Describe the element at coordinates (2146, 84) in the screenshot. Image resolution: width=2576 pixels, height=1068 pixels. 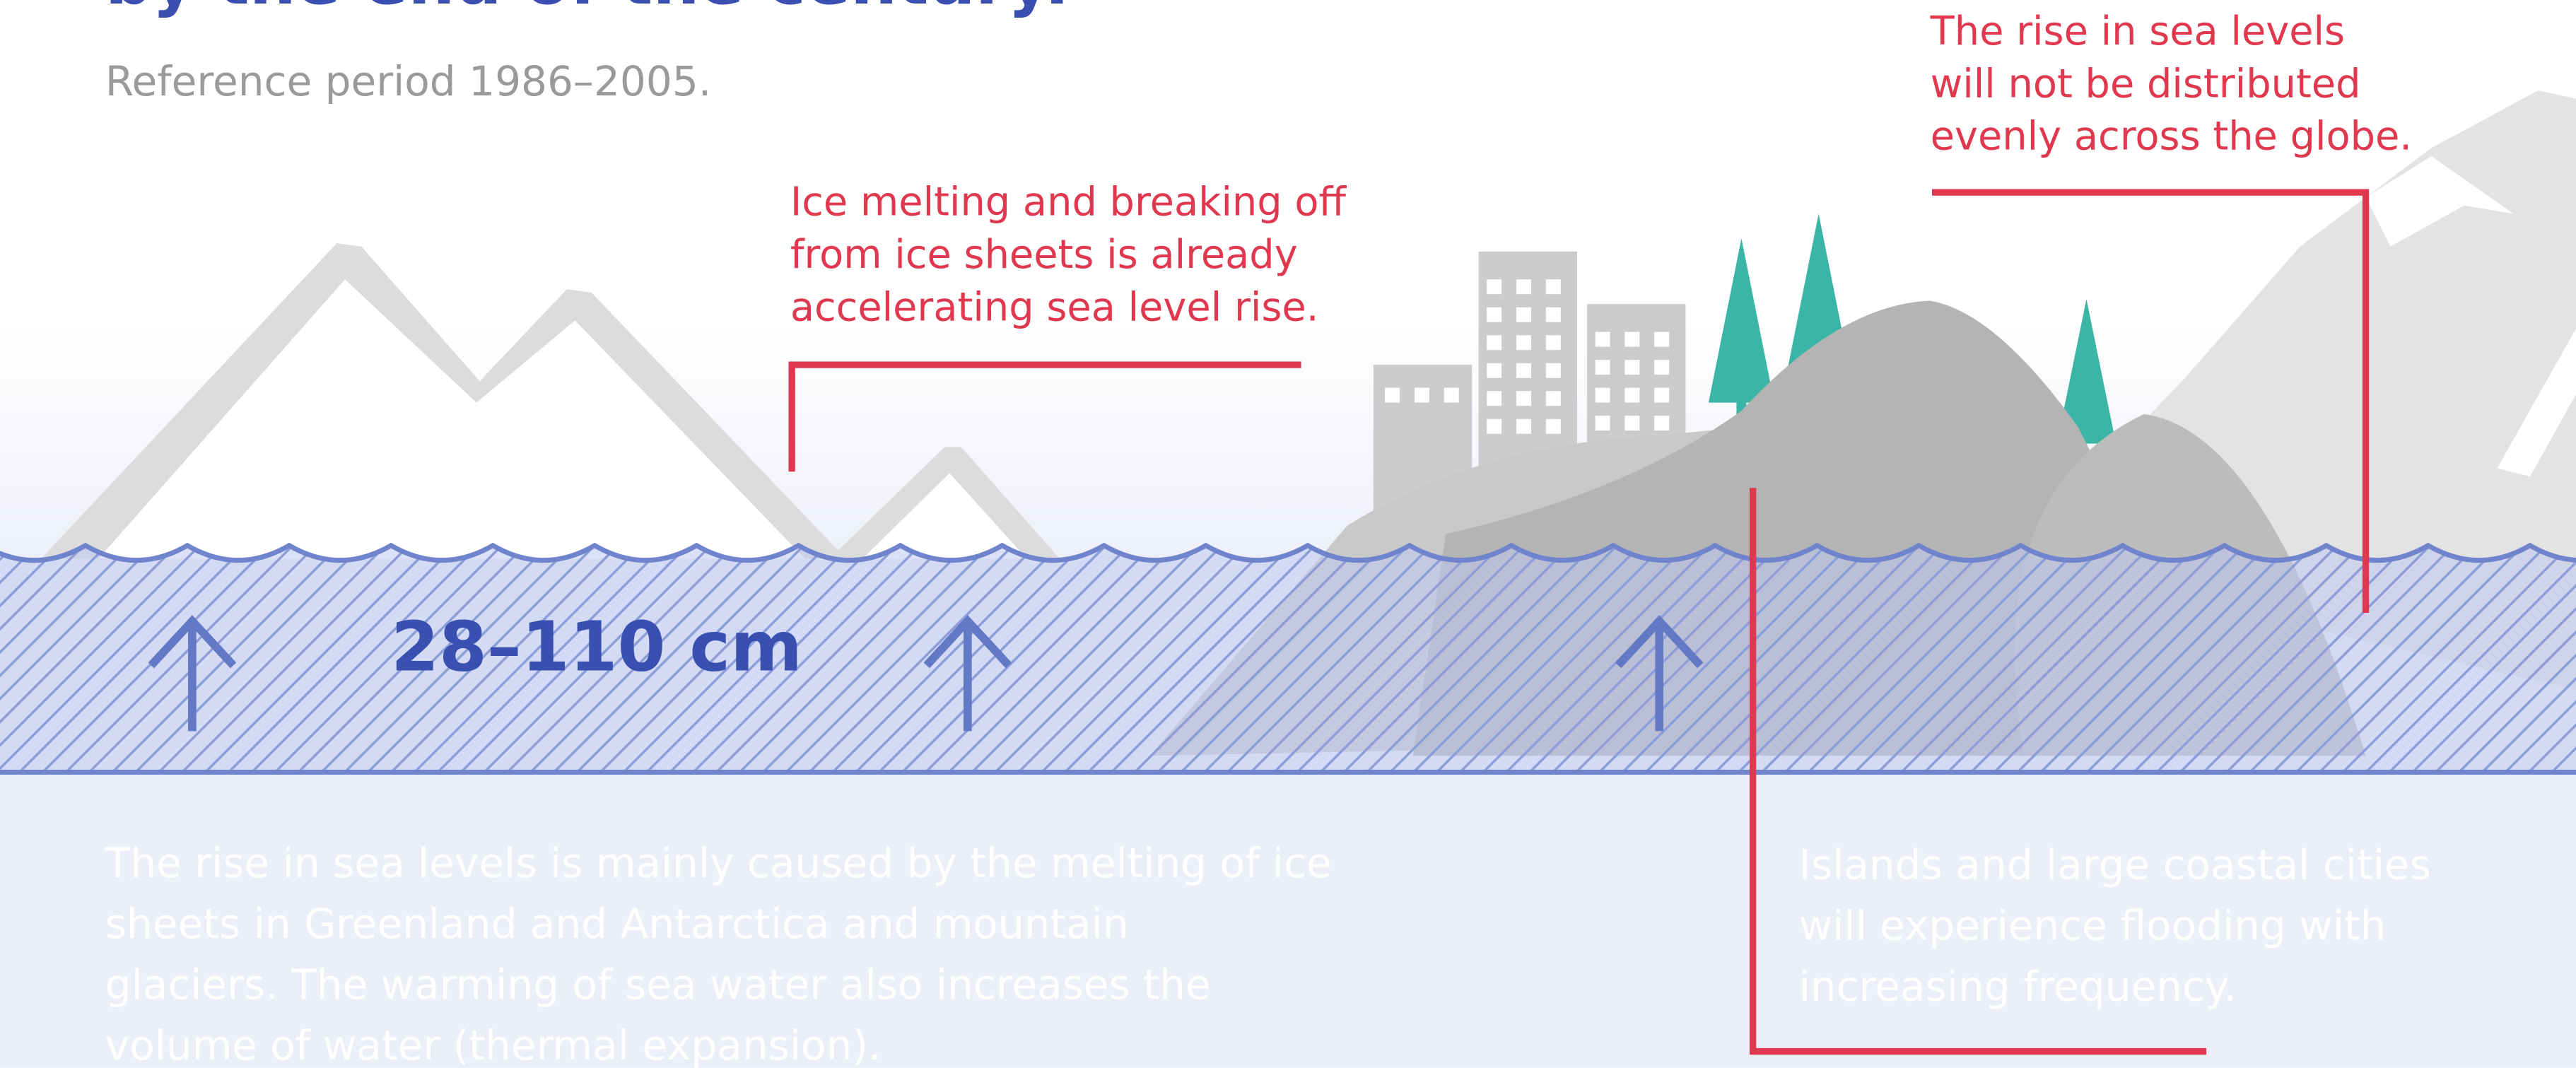
I see `callout-line: will not be distributed` at that location.